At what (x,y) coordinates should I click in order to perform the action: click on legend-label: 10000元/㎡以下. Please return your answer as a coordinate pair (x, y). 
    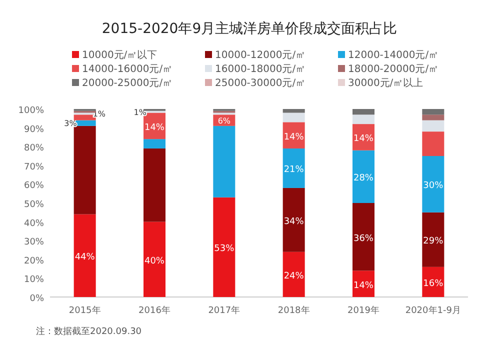
    Looking at the image, I should click on (120, 55).